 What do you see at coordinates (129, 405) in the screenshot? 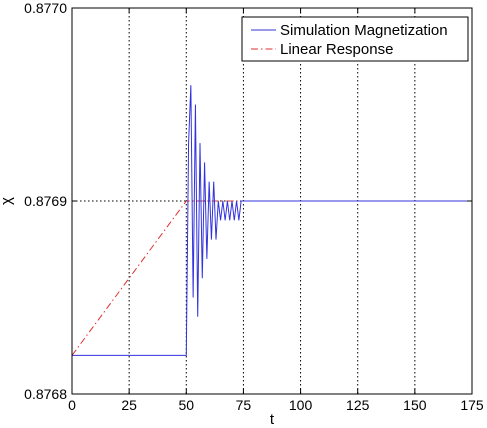
I see `x-tick-label: 25` at bounding box center [129, 405].